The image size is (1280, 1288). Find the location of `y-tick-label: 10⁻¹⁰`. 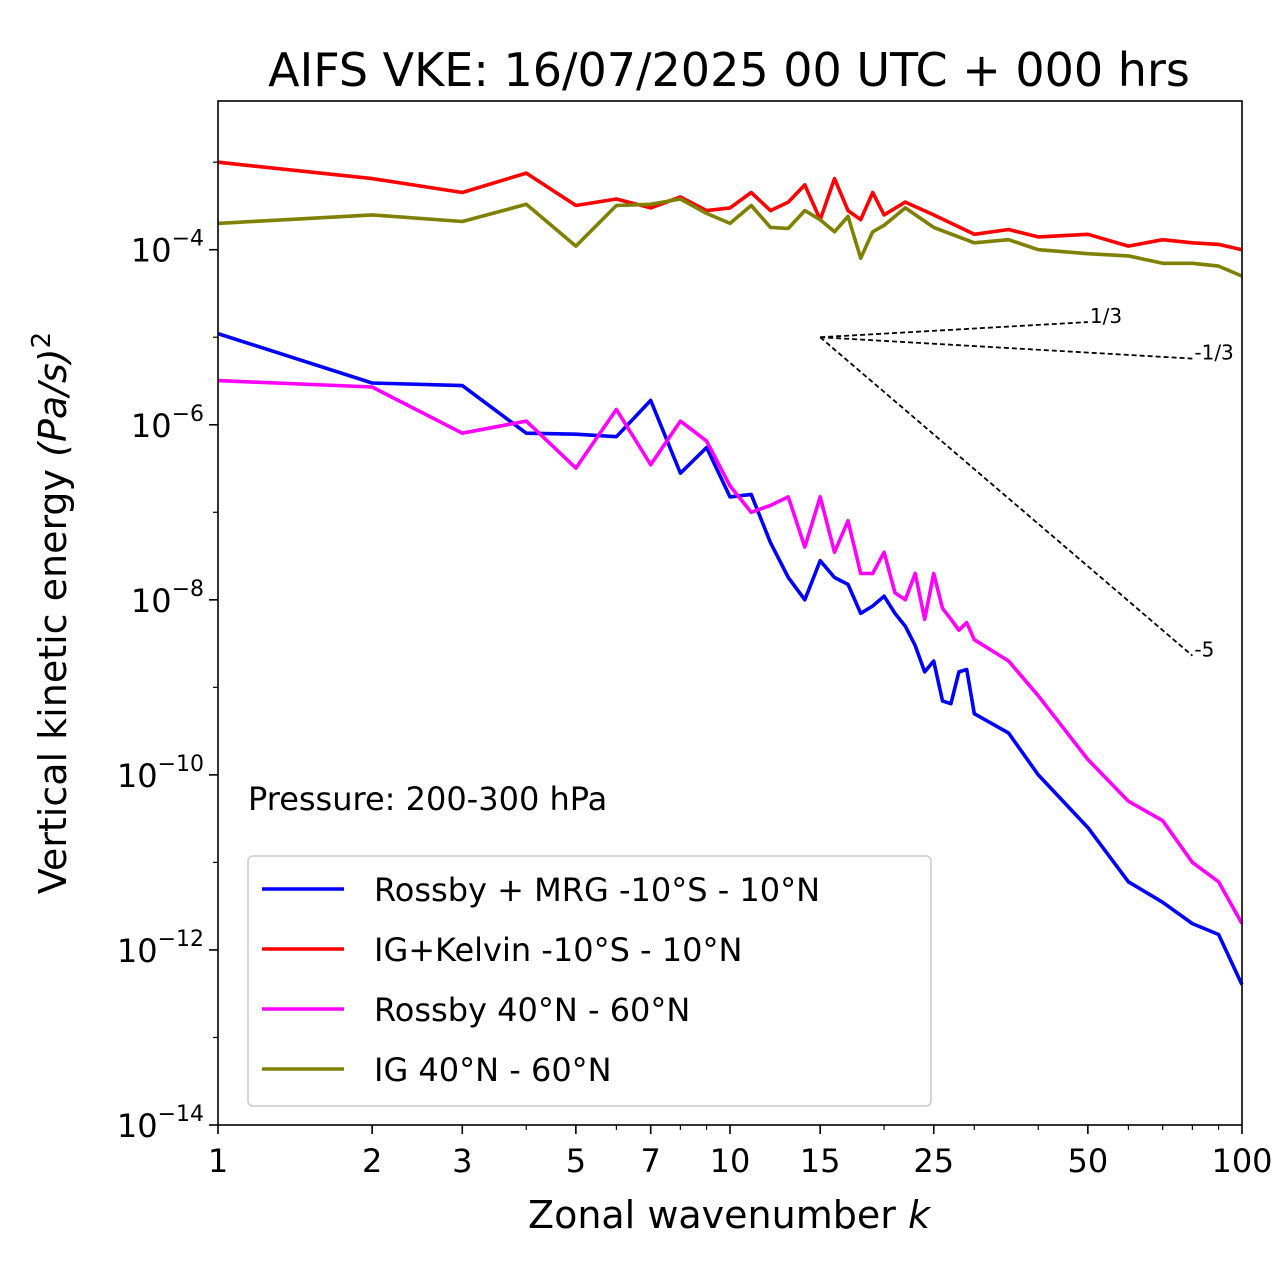

y-tick-label: 10⁻¹⁰ is located at coordinates (160, 773).